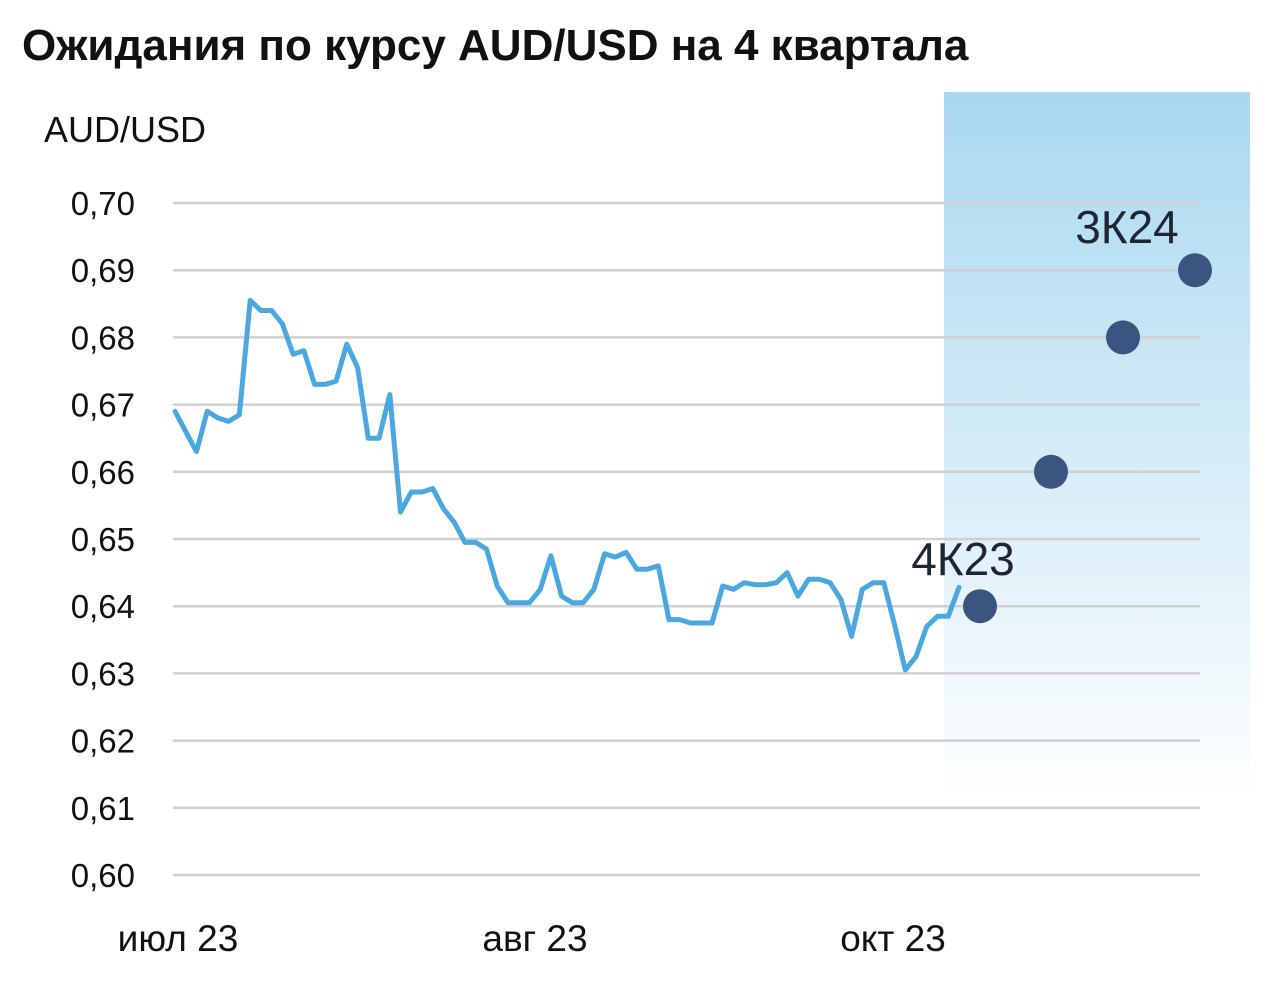 The width and height of the screenshot is (1265, 987). I want to click on y-tick-label: 0,68, so click(103, 337).